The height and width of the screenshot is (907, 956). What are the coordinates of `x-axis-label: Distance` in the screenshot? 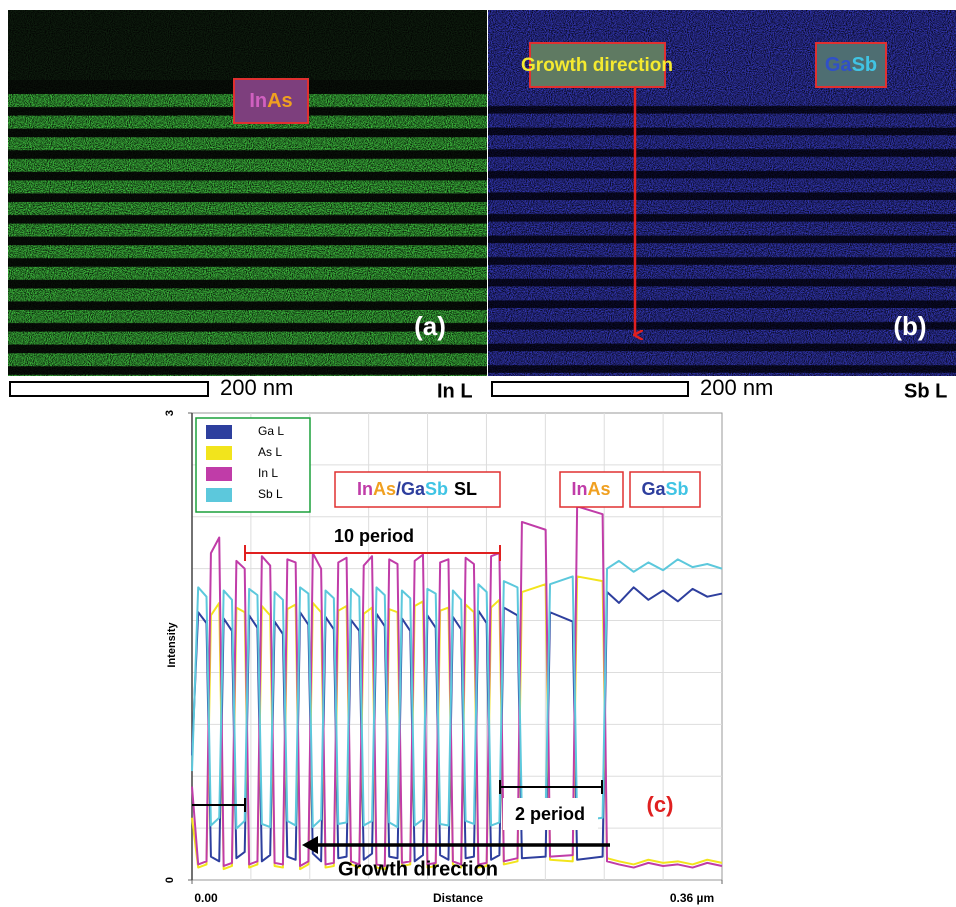 It's located at (458, 898).